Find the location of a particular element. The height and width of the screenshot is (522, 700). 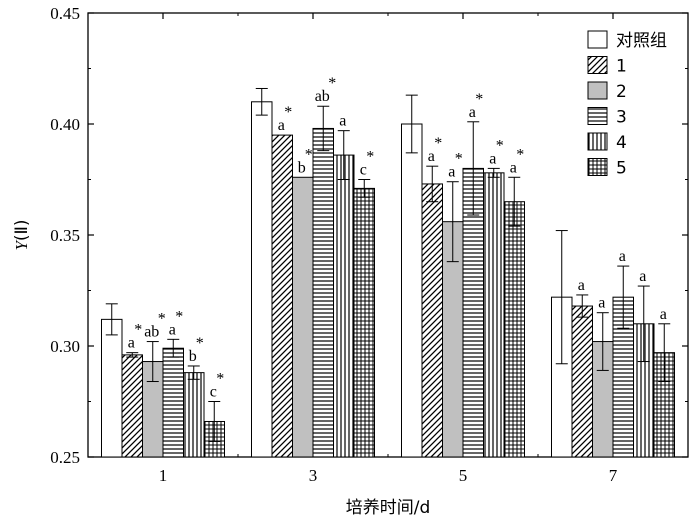

x-tick-label: 1 is located at coordinates (163, 475).